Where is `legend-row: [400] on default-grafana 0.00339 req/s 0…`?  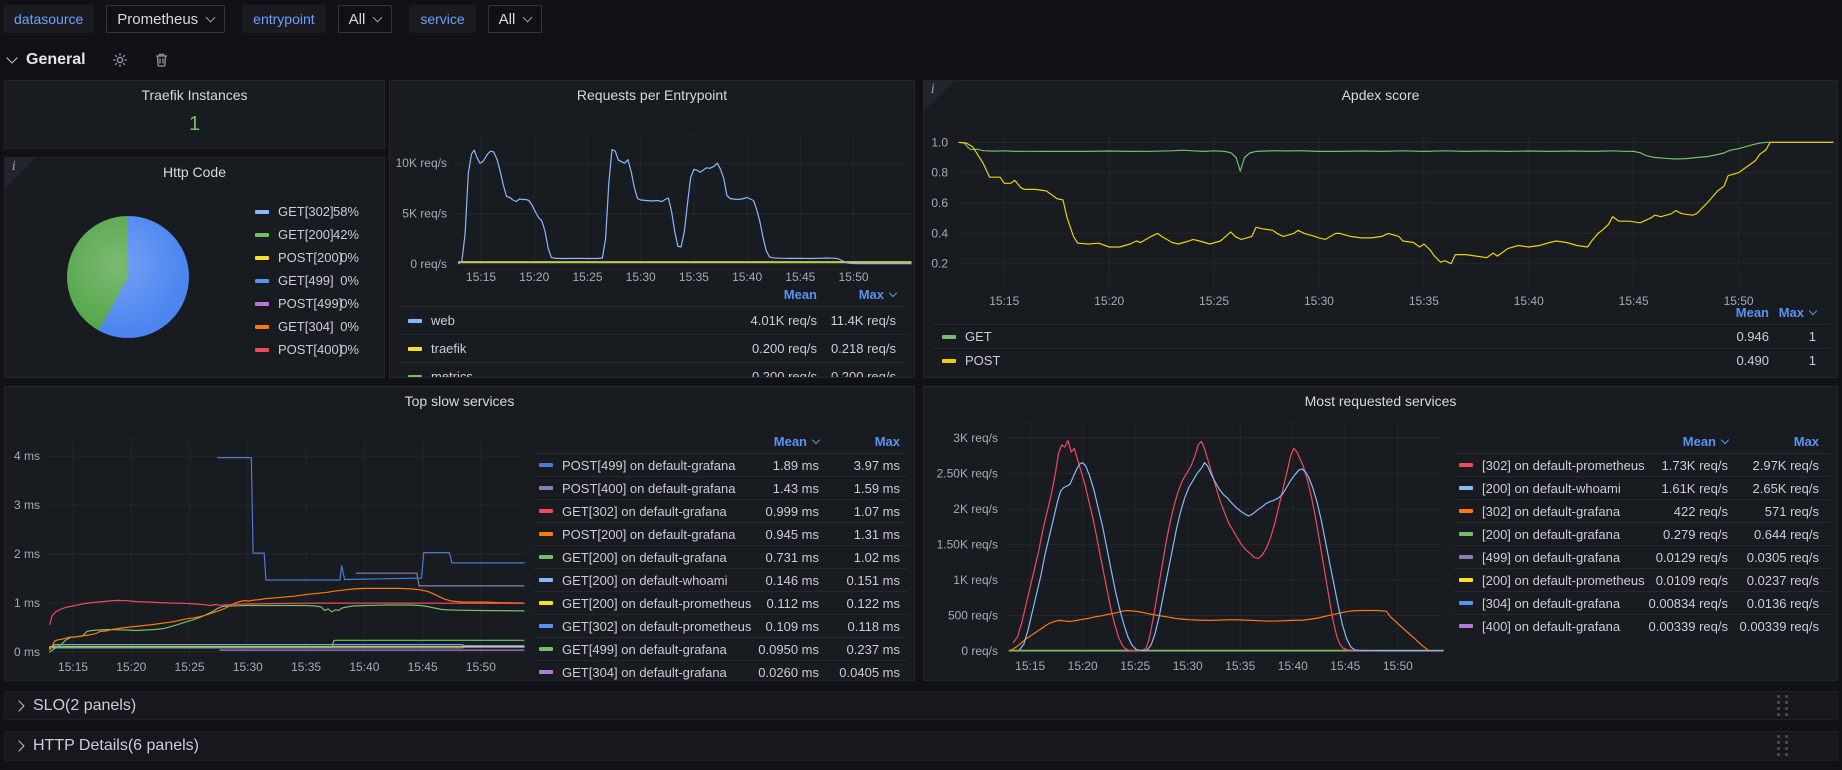 legend-row: [400] on default-grafana 0.00339 req/s 0… is located at coordinates (1642, 625).